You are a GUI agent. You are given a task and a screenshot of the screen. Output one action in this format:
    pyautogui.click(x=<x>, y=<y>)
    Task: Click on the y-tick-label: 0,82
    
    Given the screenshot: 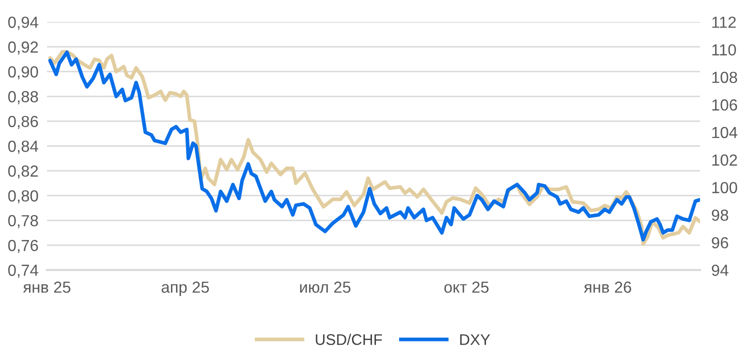 What is the action you would take?
    pyautogui.click(x=23, y=172)
    